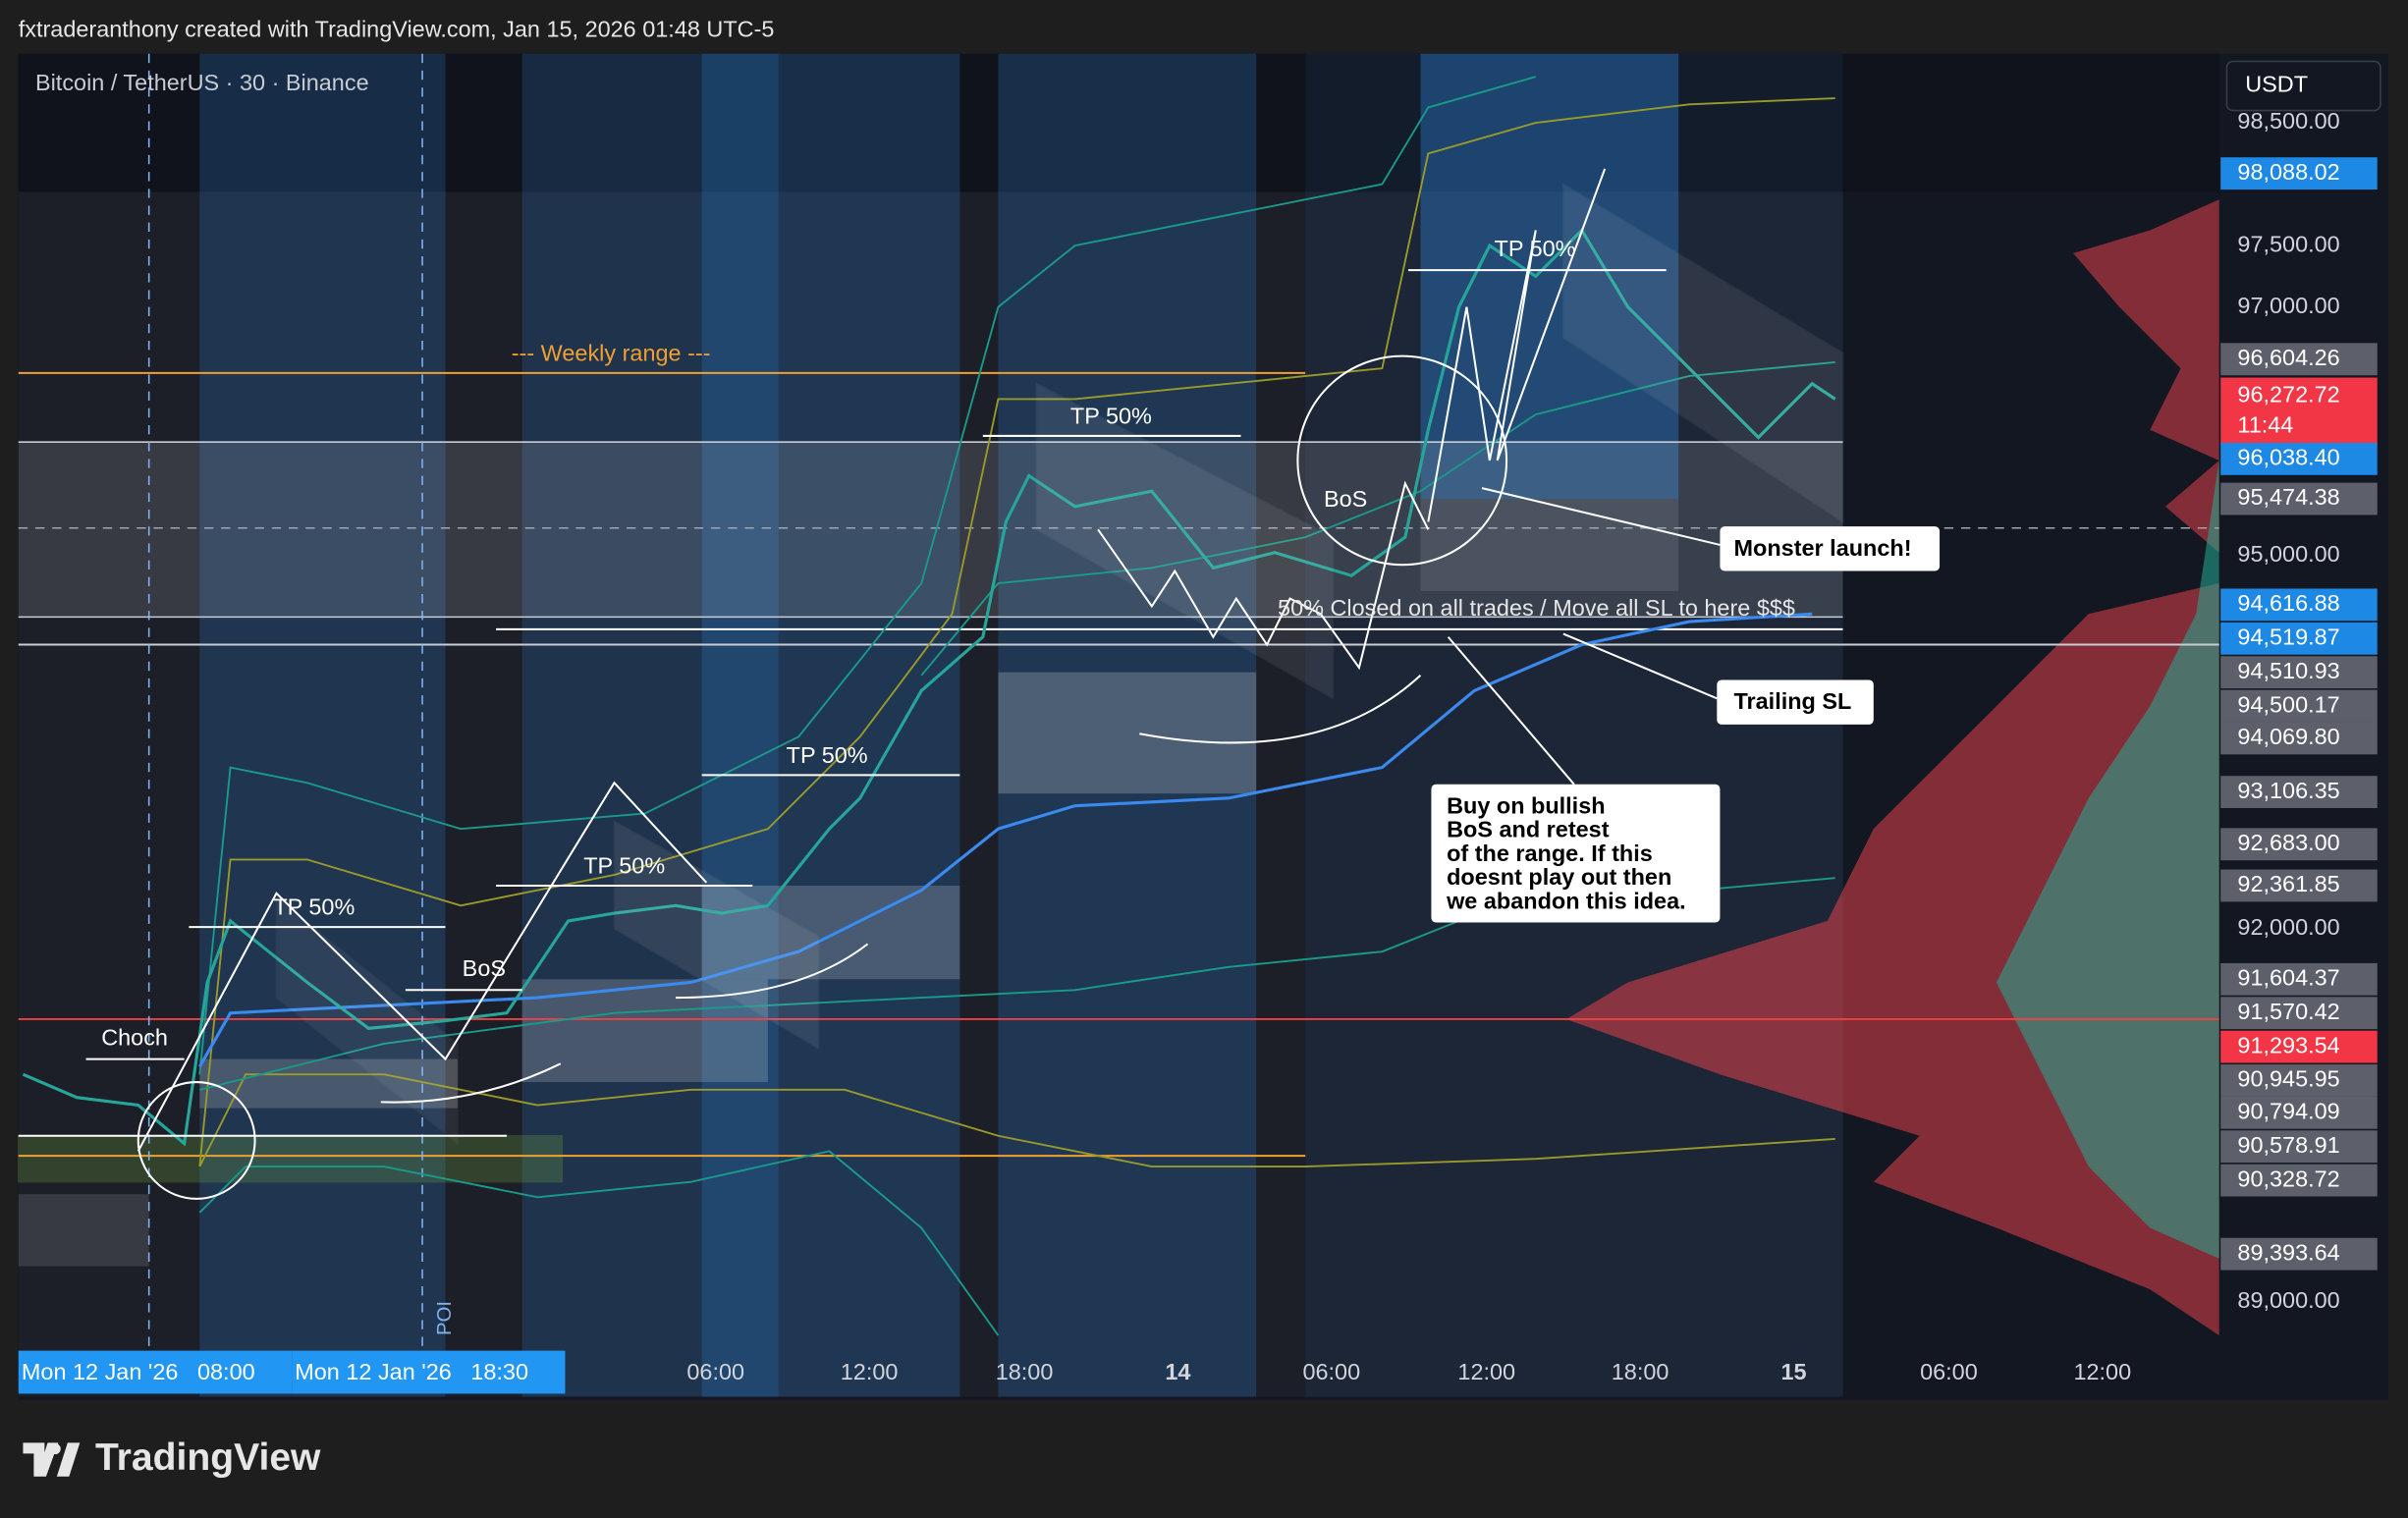  Describe the element at coordinates (611, 352) in the screenshot. I see `weekly-range: --- Weekly range ---` at that location.